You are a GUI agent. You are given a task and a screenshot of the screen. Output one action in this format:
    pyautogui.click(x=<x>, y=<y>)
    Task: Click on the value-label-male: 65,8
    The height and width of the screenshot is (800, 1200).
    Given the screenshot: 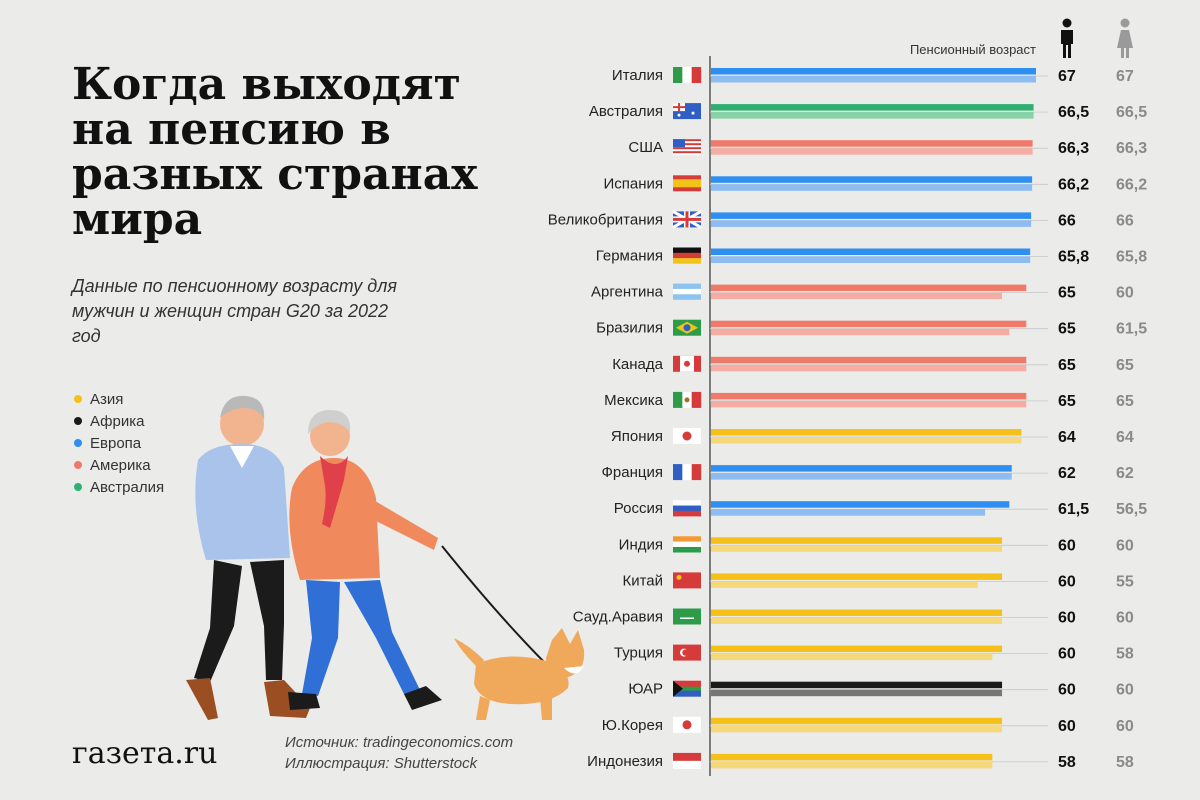 What is the action you would take?
    pyautogui.click(x=1073, y=257)
    